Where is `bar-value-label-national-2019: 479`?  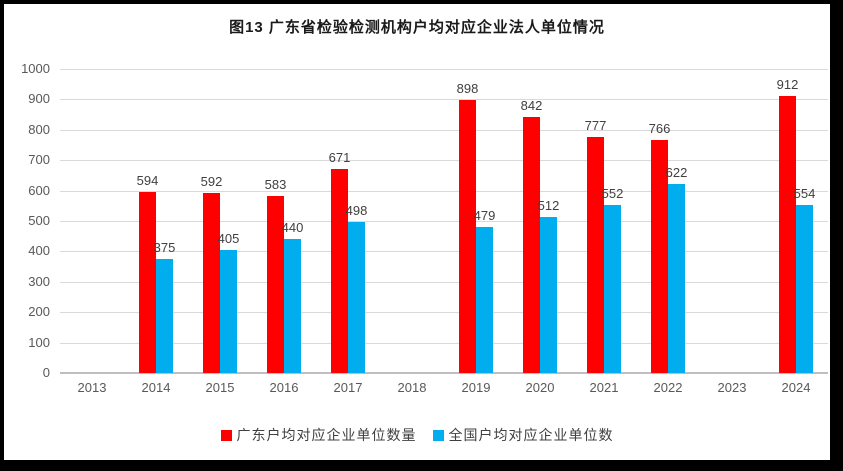
bar-value-label-national-2019: 479 is located at coordinates (484, 215).